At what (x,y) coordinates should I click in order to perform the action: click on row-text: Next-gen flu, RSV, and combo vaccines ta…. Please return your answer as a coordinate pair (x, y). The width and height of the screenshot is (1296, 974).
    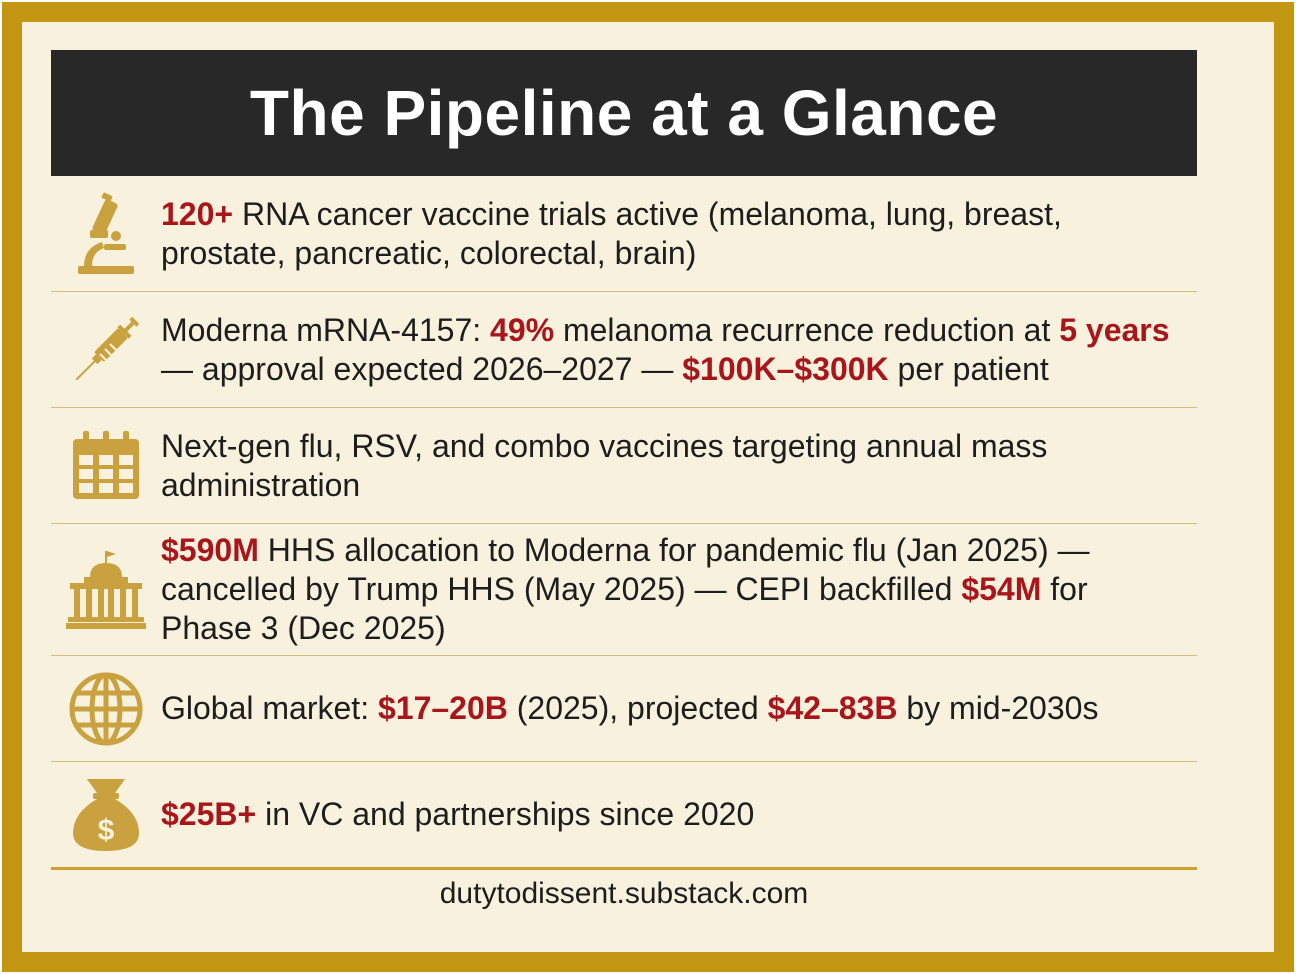
    Looking at the image, I should click on (679, 466).